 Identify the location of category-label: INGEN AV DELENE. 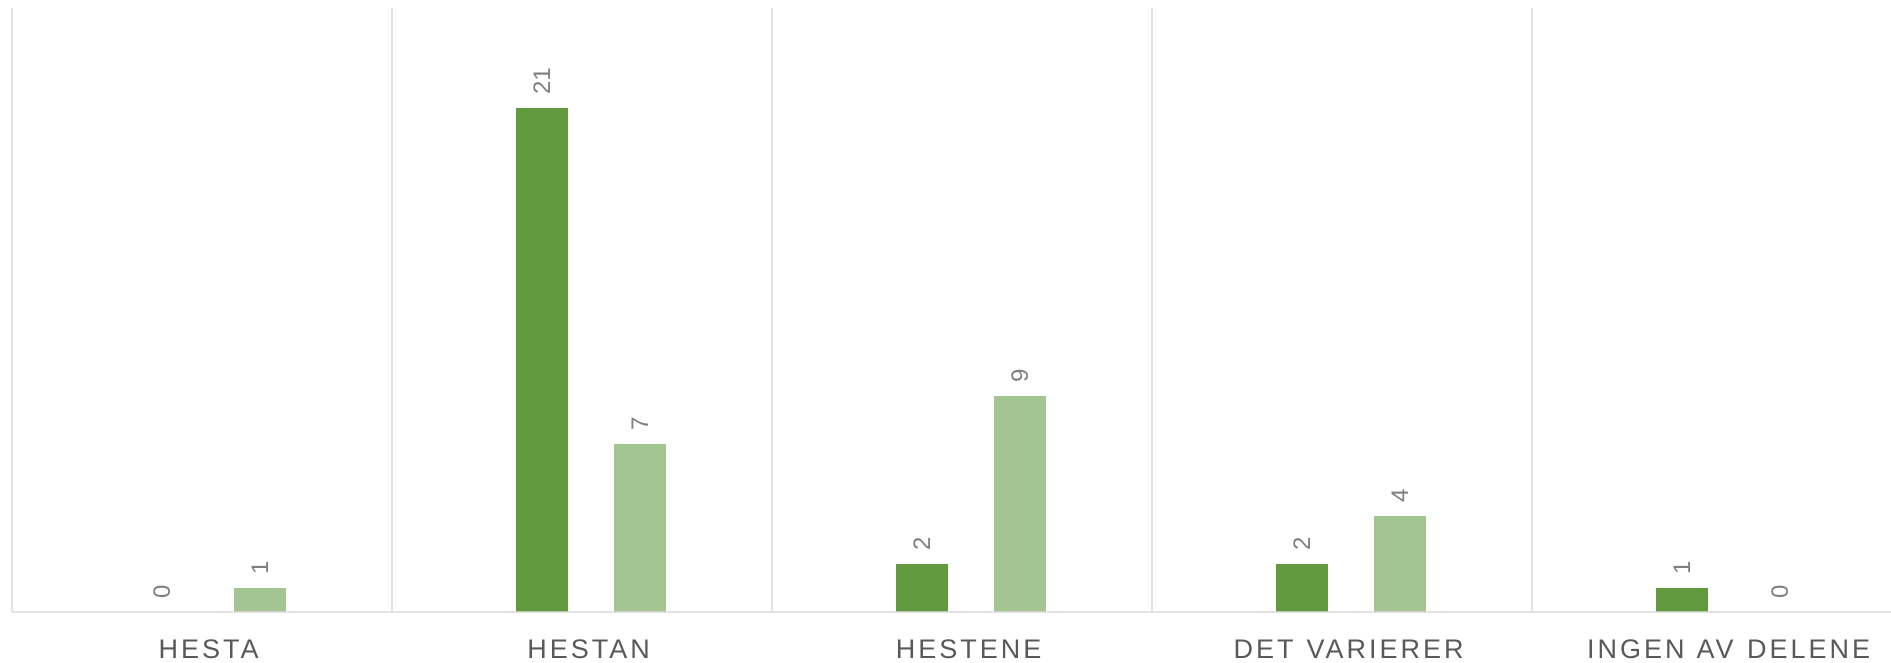
(1730, 648).